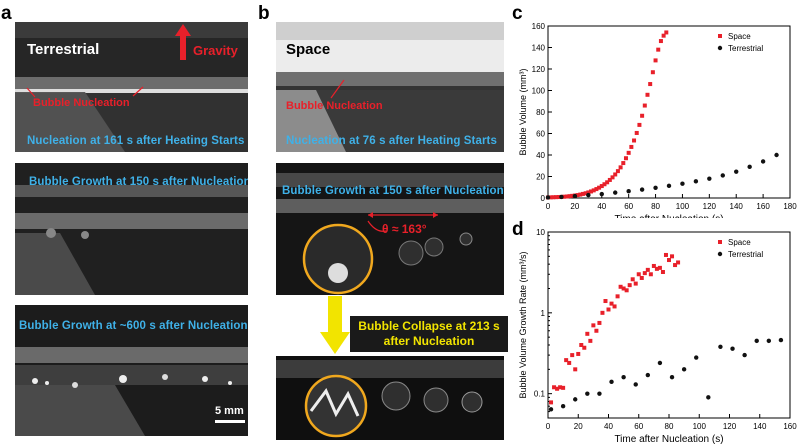 The width and height of the screenshot is (800, 444). I want to click on y-axis-label: Bubble Volume (mm³), so click(523, 111).